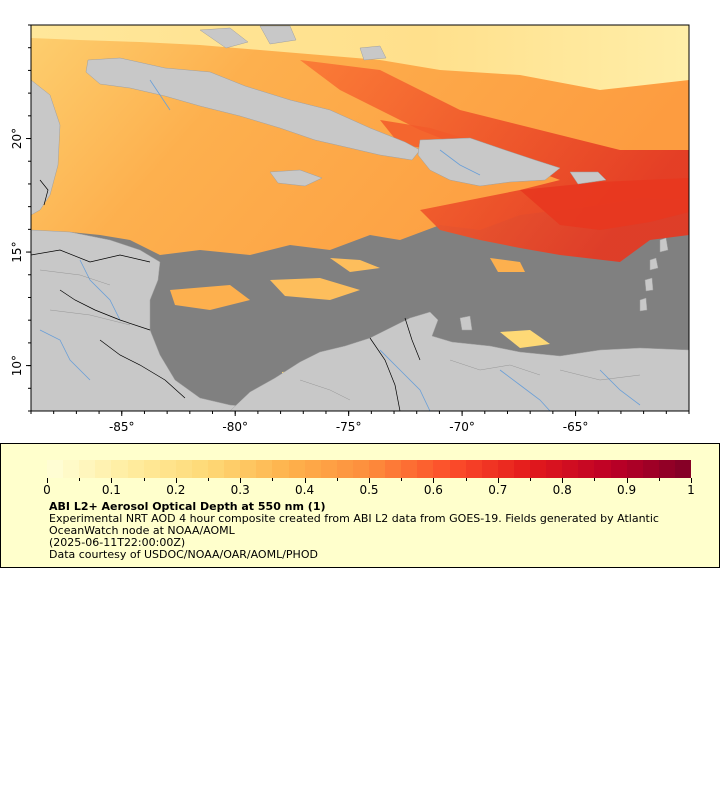 This screenshot has width=720, height=800. What do you see at coordinates (17, 251) in the screenshot?
I see `latitude-tick-label: 15°` at bounding box center [17, 251].